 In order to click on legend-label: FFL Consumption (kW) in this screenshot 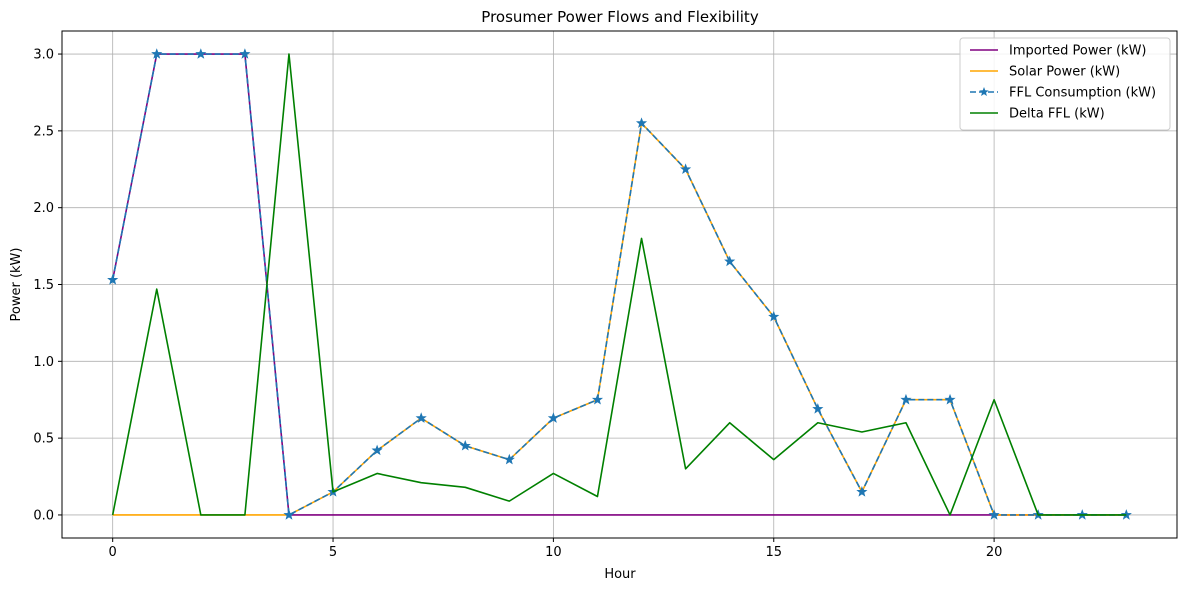, I will do `click(1082, 93)`.